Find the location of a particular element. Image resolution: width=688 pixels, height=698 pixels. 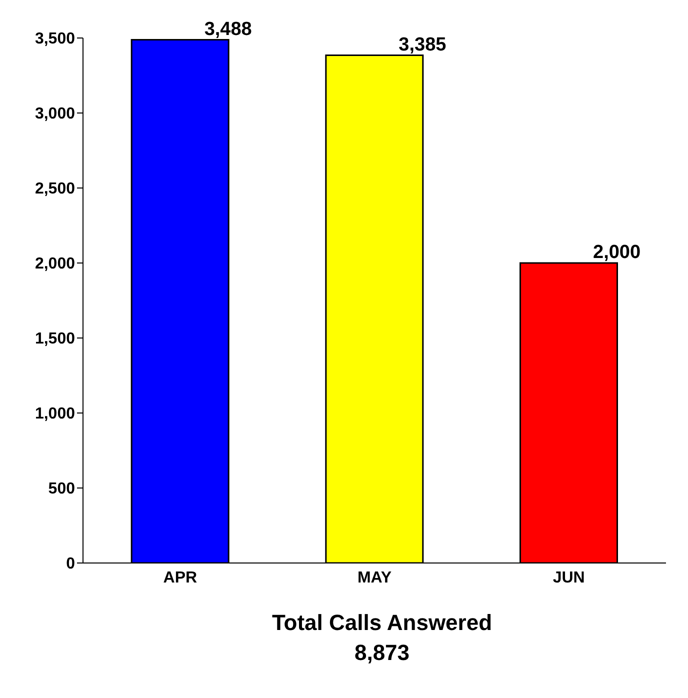

data-label: 2,000 is located at coordinates (617, 252).